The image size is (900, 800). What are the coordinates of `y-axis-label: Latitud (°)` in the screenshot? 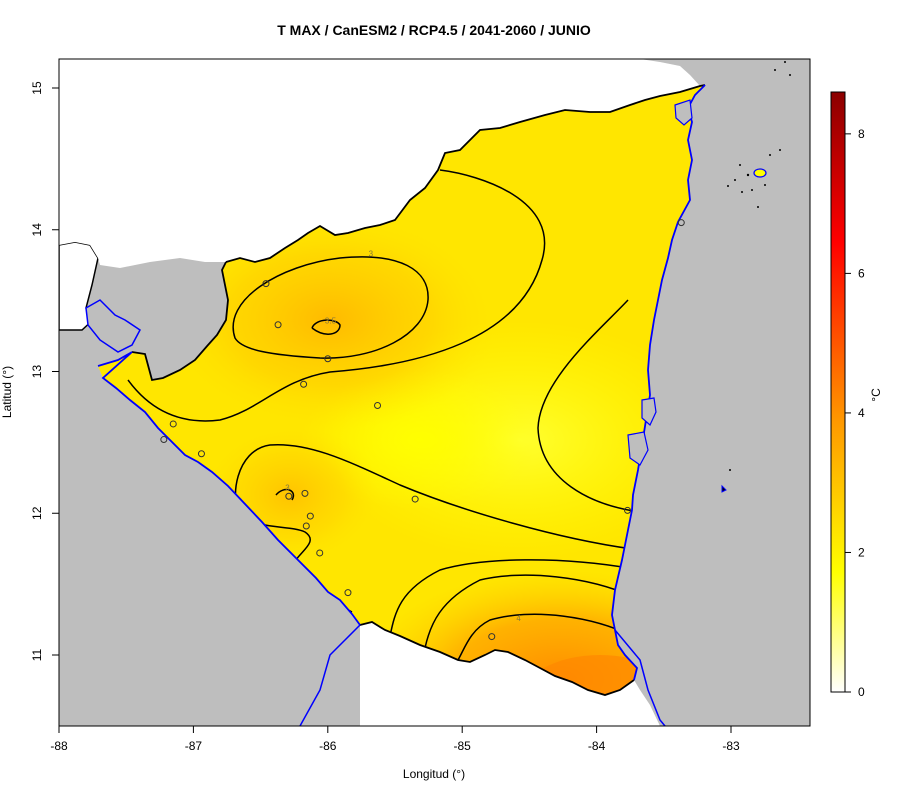 It's located at (7, 392).